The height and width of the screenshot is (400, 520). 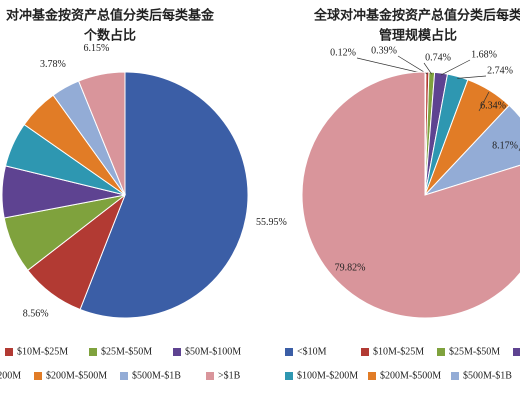 I want to click on value-label: 6.34%, so click(x=493, y=105).